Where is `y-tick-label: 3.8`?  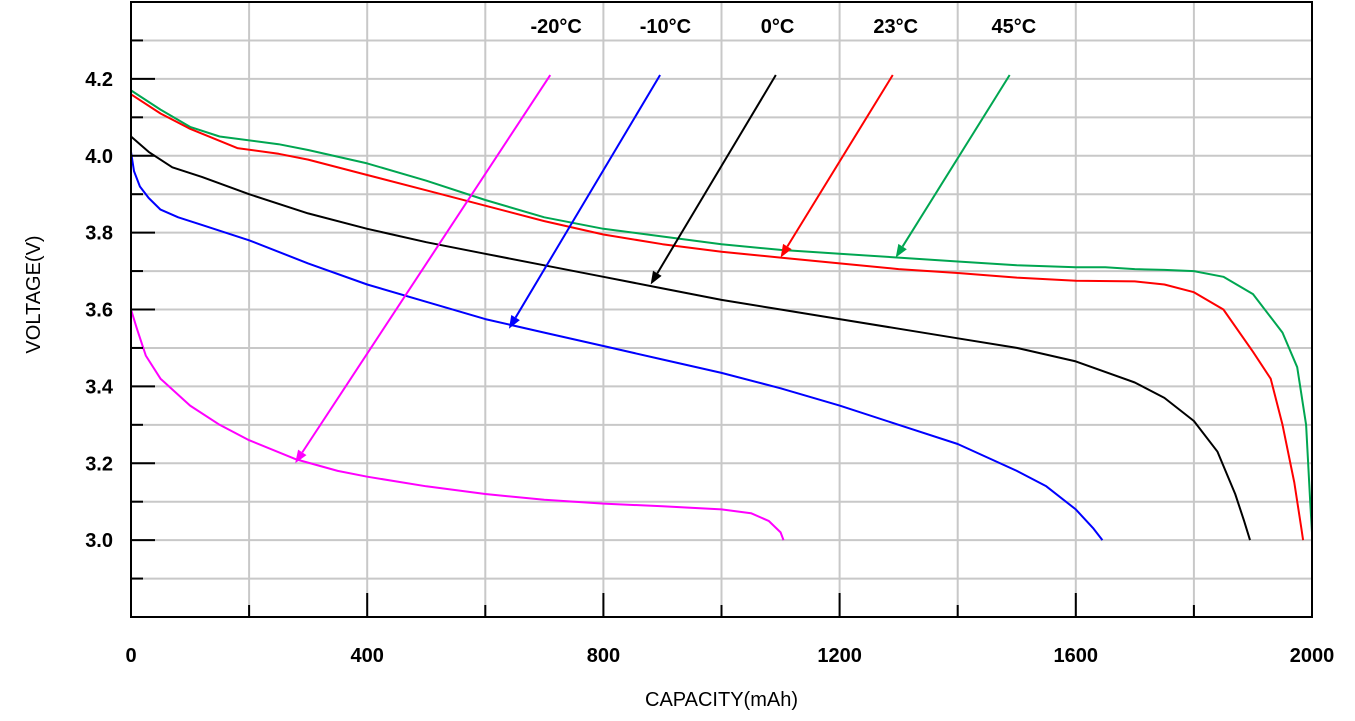 y-tick-label: 3.8 is located at coordinates (99, 234).